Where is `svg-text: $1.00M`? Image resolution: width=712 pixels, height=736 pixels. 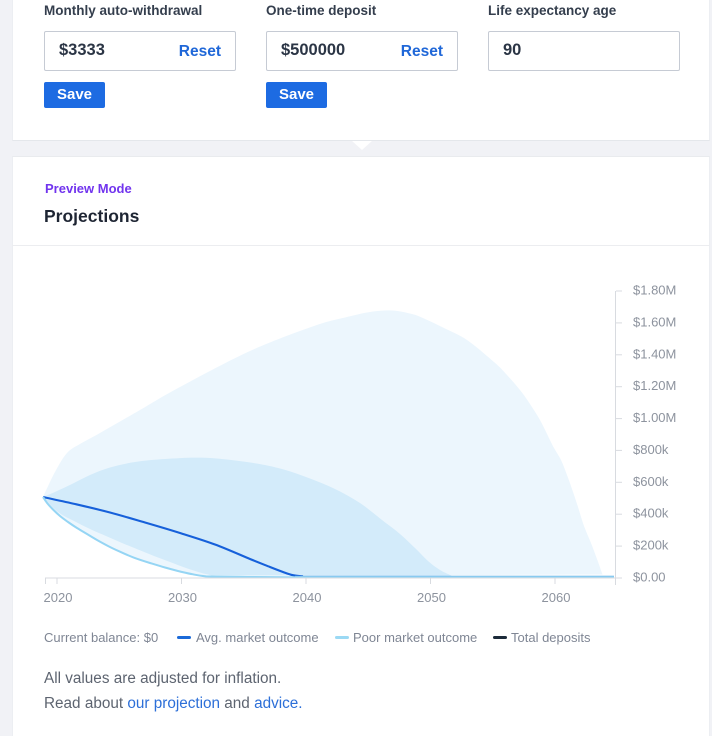 svg-text: $1.00M is located at coordinates (654, 417).